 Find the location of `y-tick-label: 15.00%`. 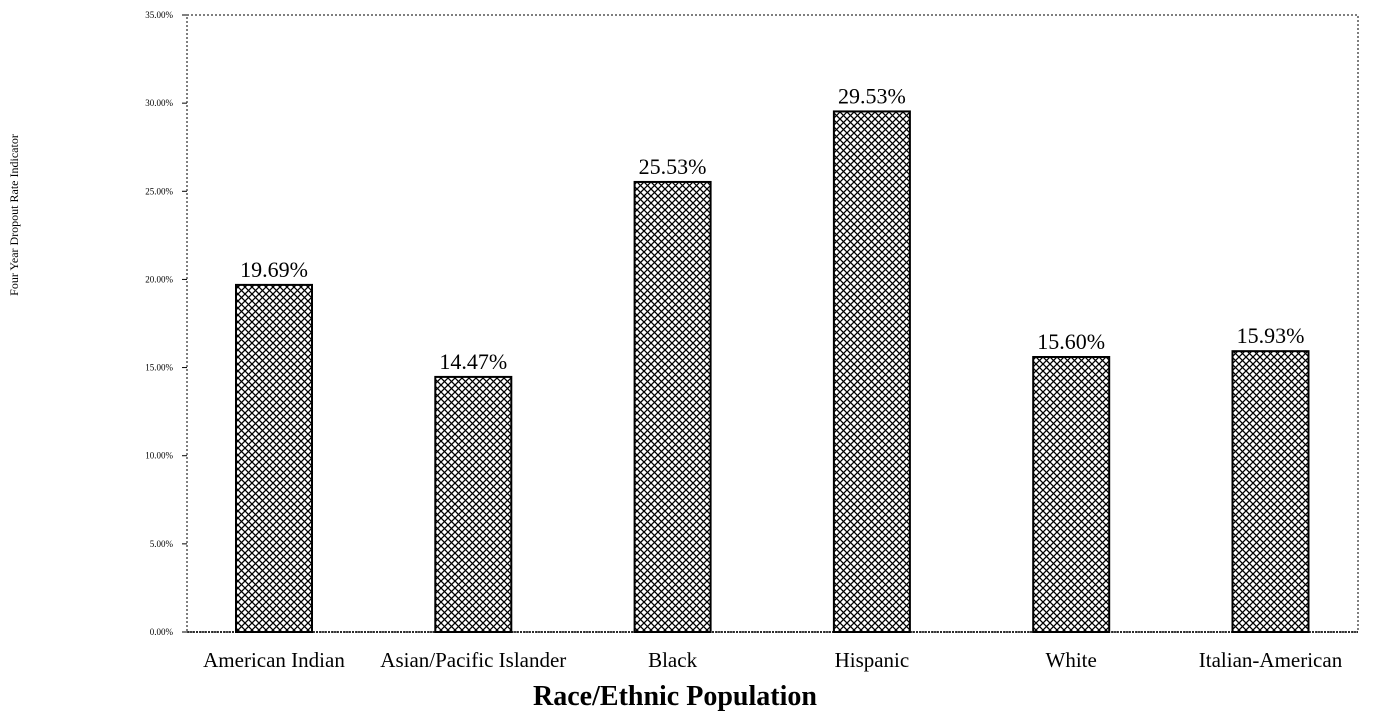

y-tick-label: 15.00% is located at coordinates (159, 368).